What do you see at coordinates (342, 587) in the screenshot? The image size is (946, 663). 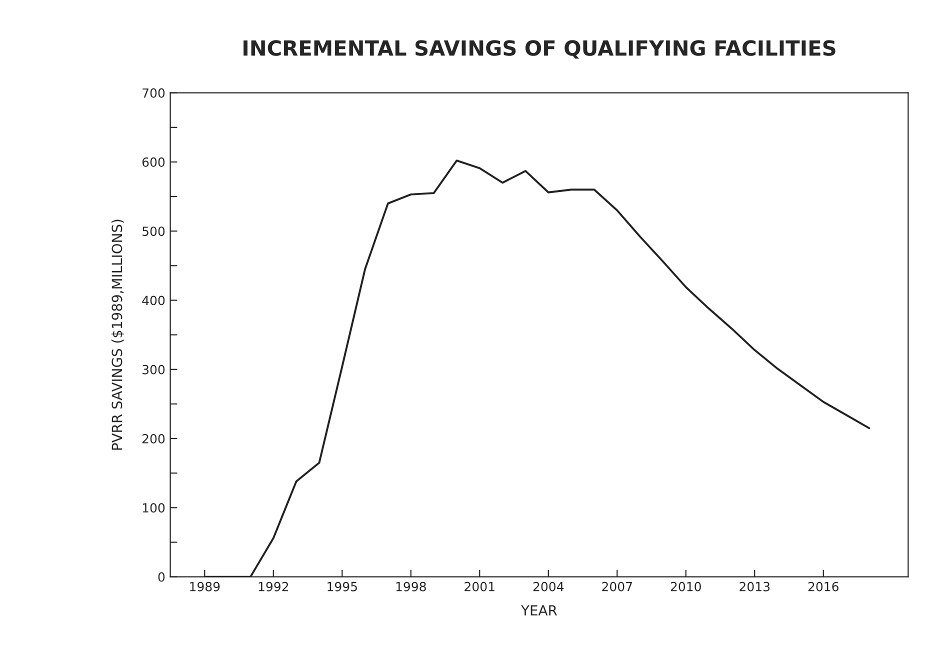 I see `x-tick-label: 1995` at bounding box center [342, 587].